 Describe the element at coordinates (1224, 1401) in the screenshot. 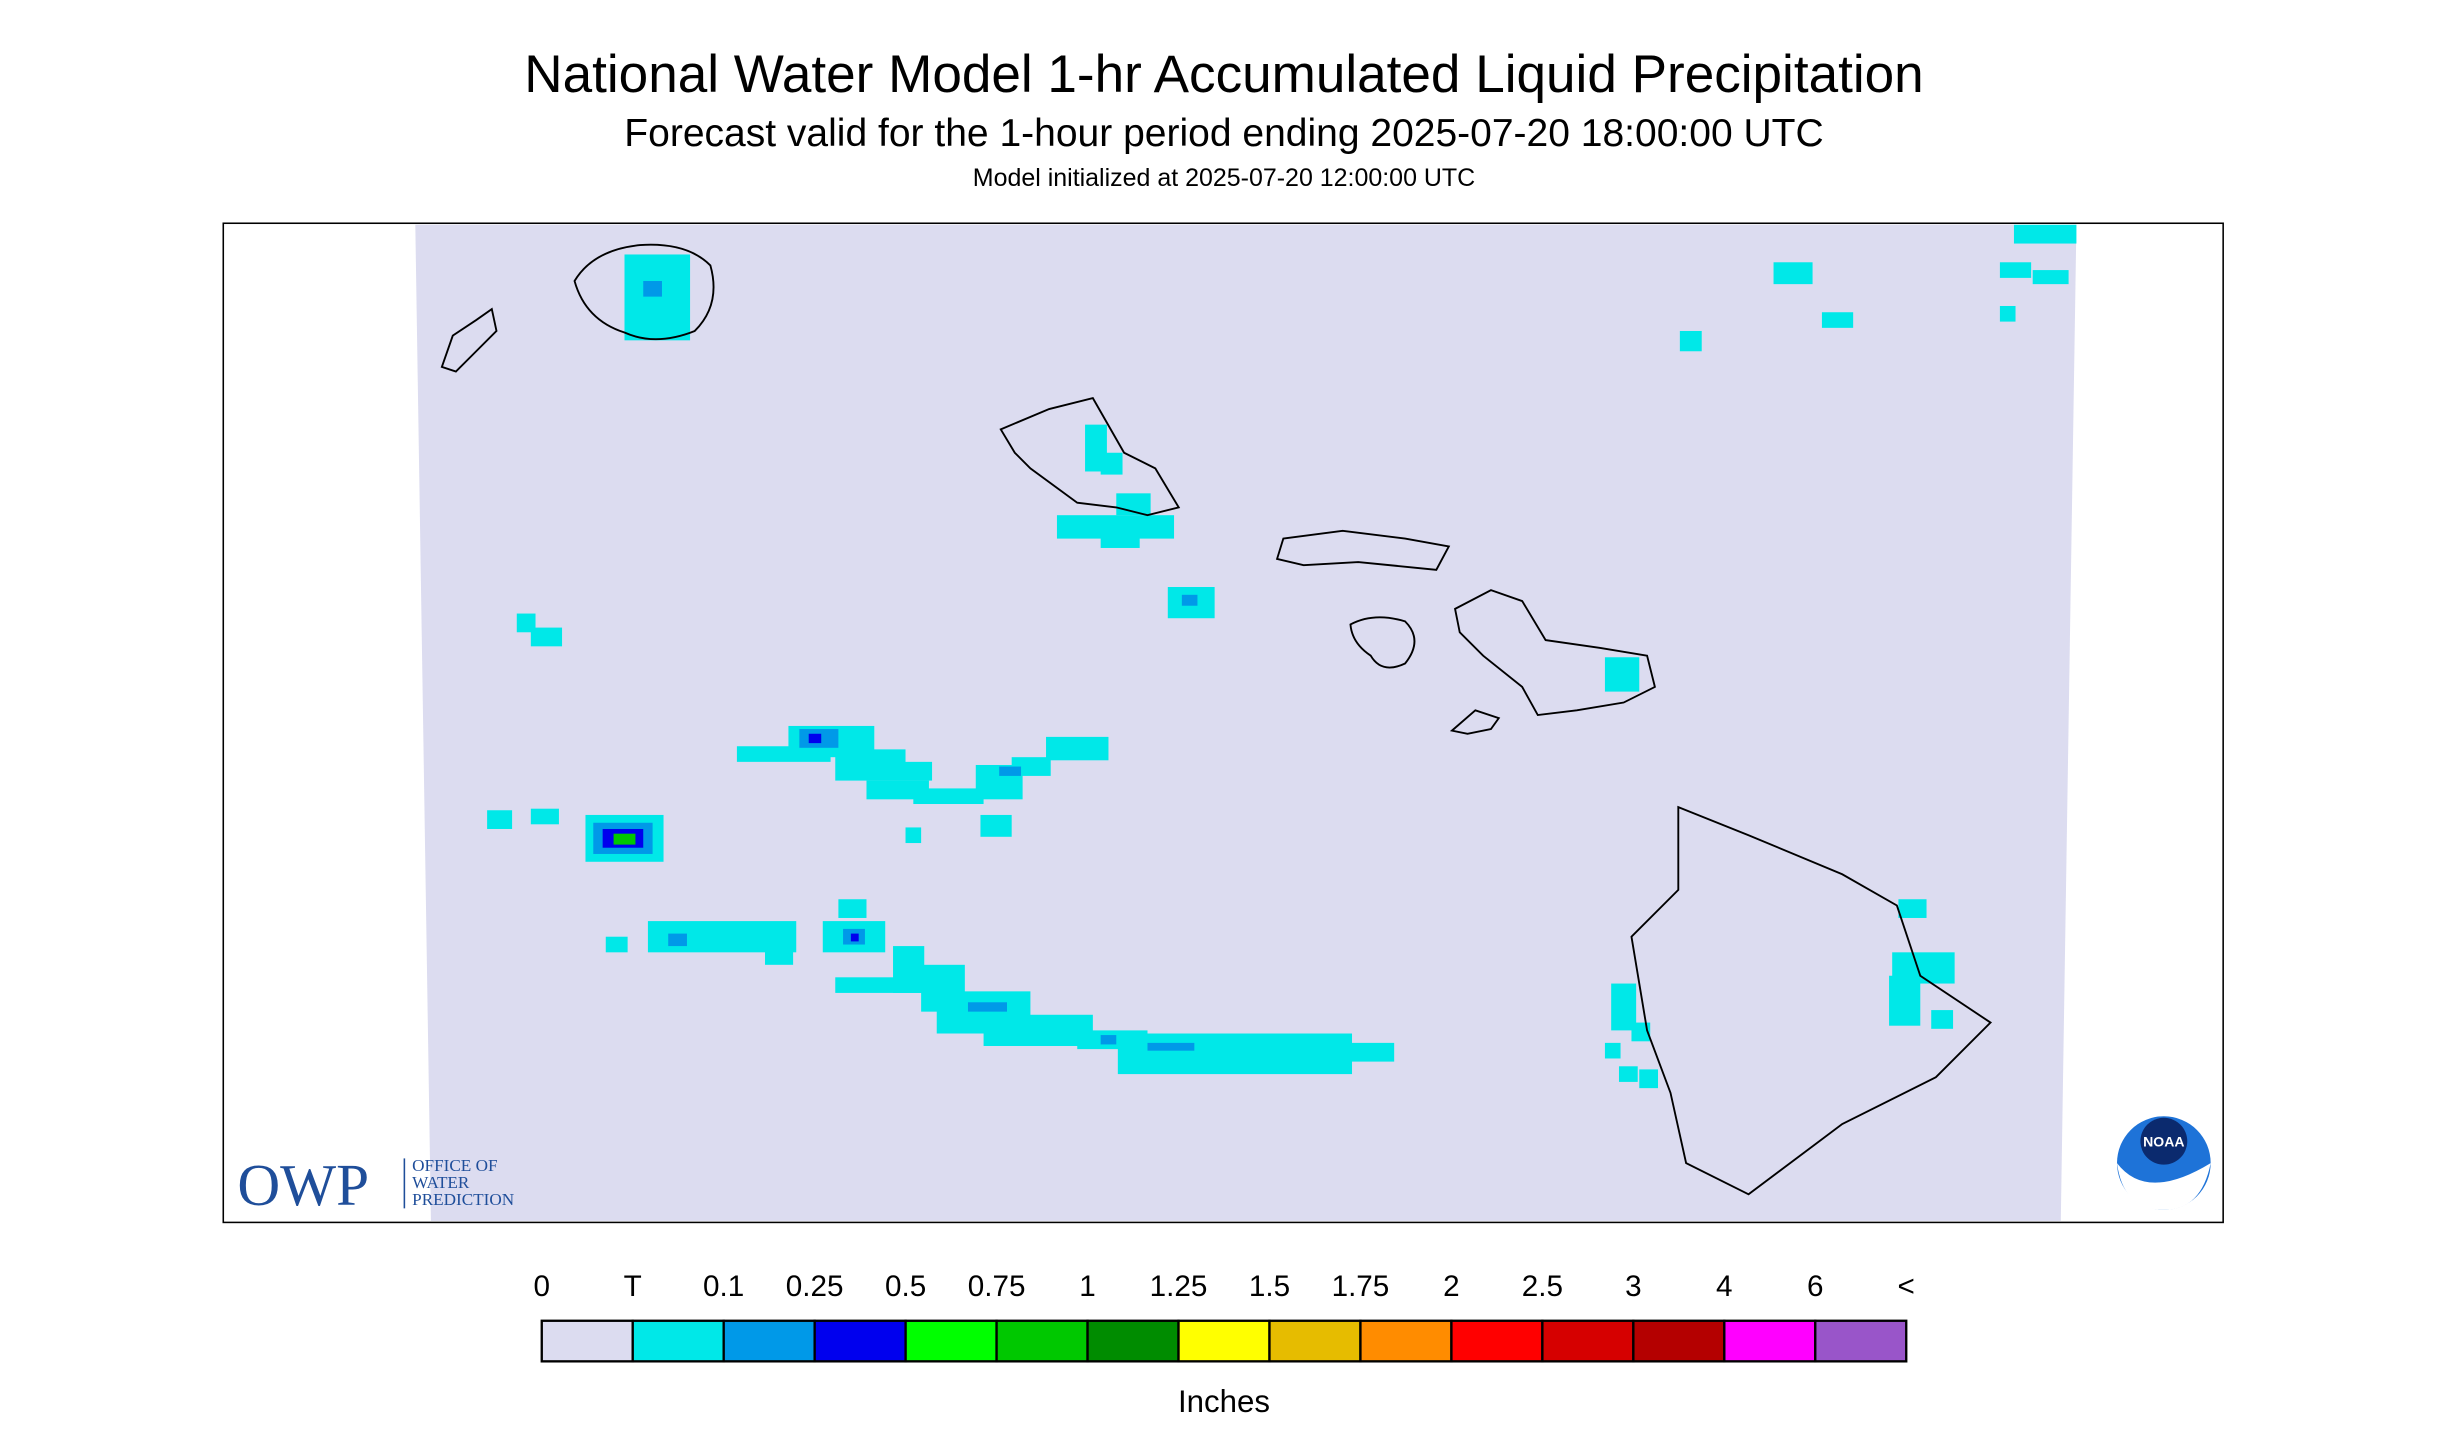

I see `legend-unit: Inches` at that location.